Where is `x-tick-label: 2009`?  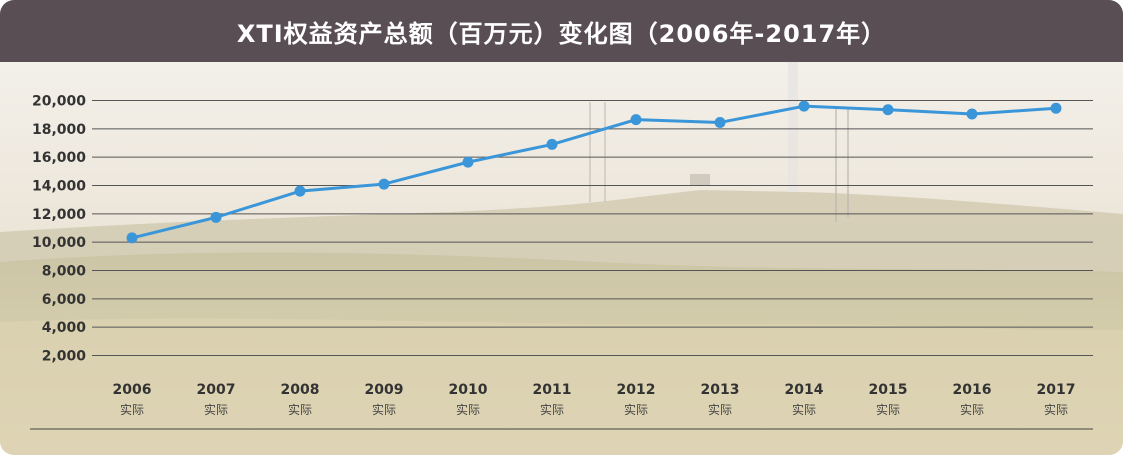
x-tick-label: 2009 is located at coordinates (384, 390).